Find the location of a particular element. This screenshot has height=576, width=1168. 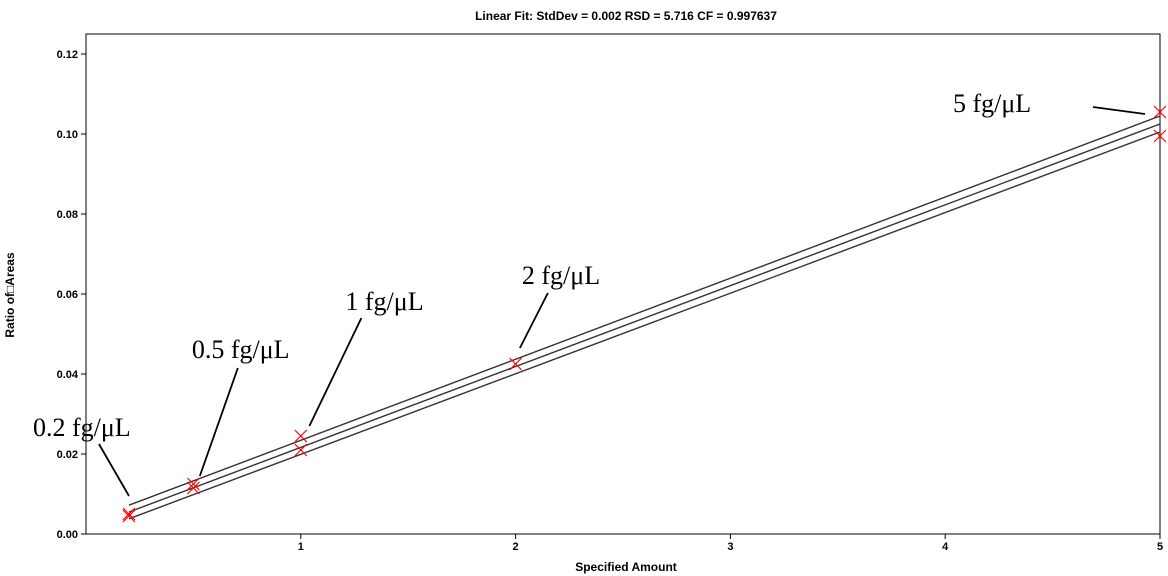

y-tick-label: 0.12 is located at coordinates (67, 55).